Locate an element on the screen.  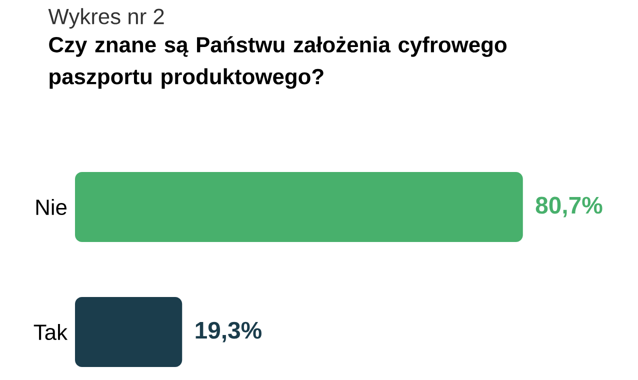
chart-title: Wykres nr 2 is located at coordinates (106, 18).